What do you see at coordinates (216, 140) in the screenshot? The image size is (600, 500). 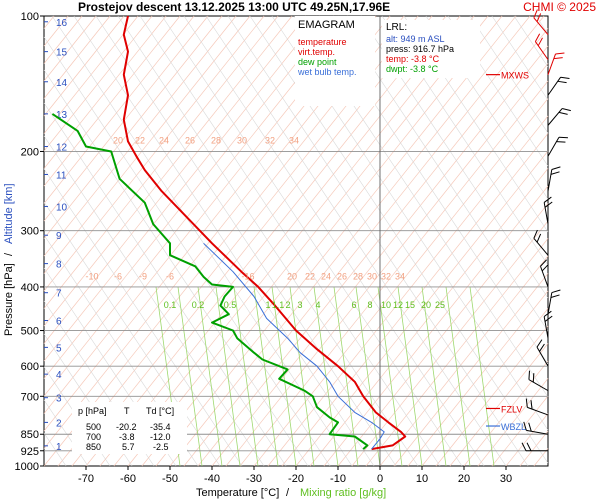 I see `isotherm-label: 28` at bounding box center [216, 140].